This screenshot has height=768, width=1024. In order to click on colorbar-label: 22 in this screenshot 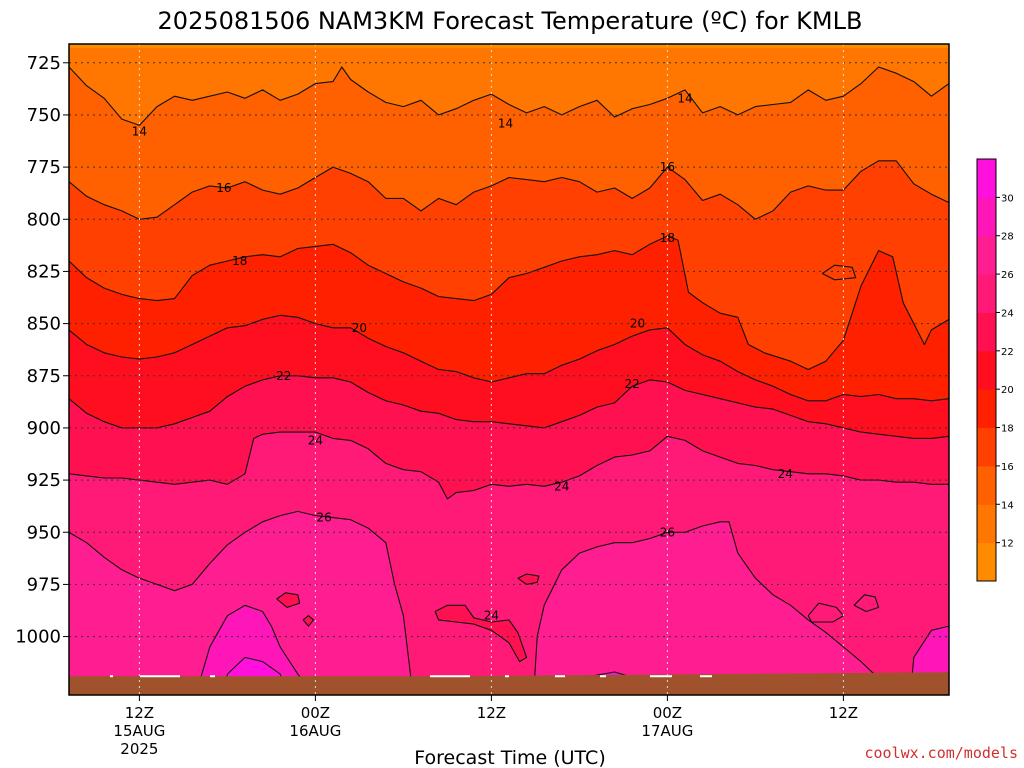, I will do `click(1007, 352)`.